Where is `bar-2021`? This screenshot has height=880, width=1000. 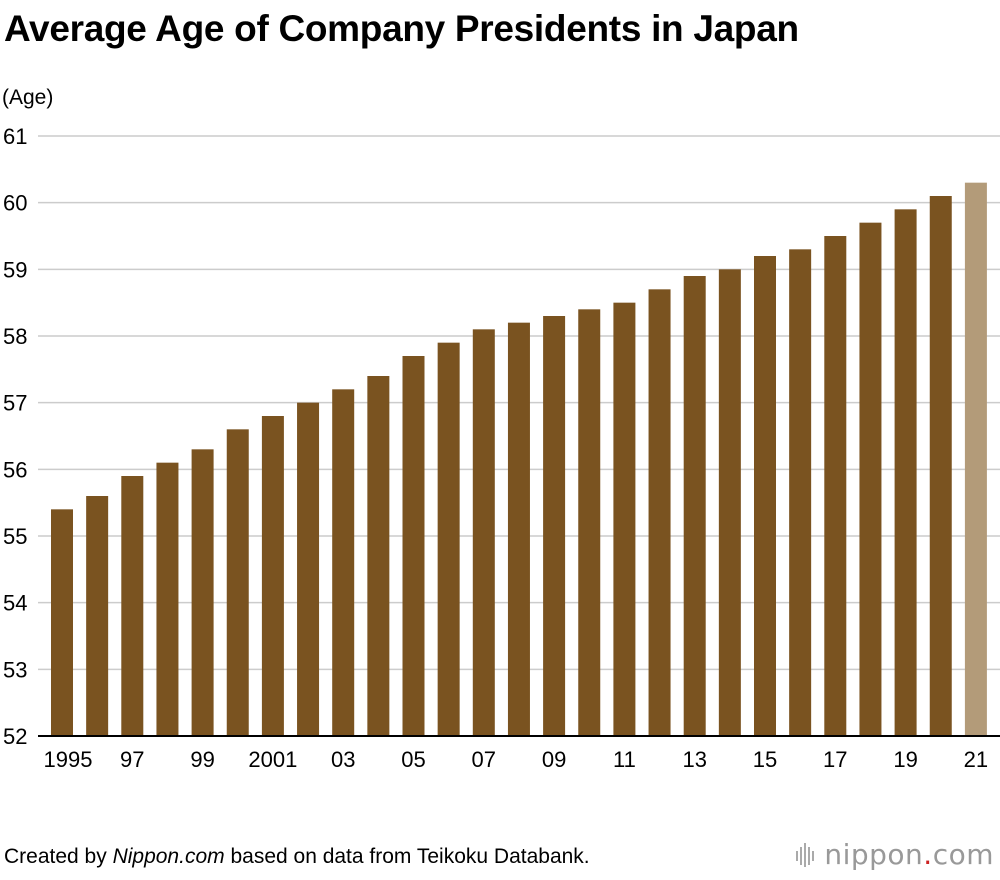
bar-2021 is located at coordinates (975, 459).